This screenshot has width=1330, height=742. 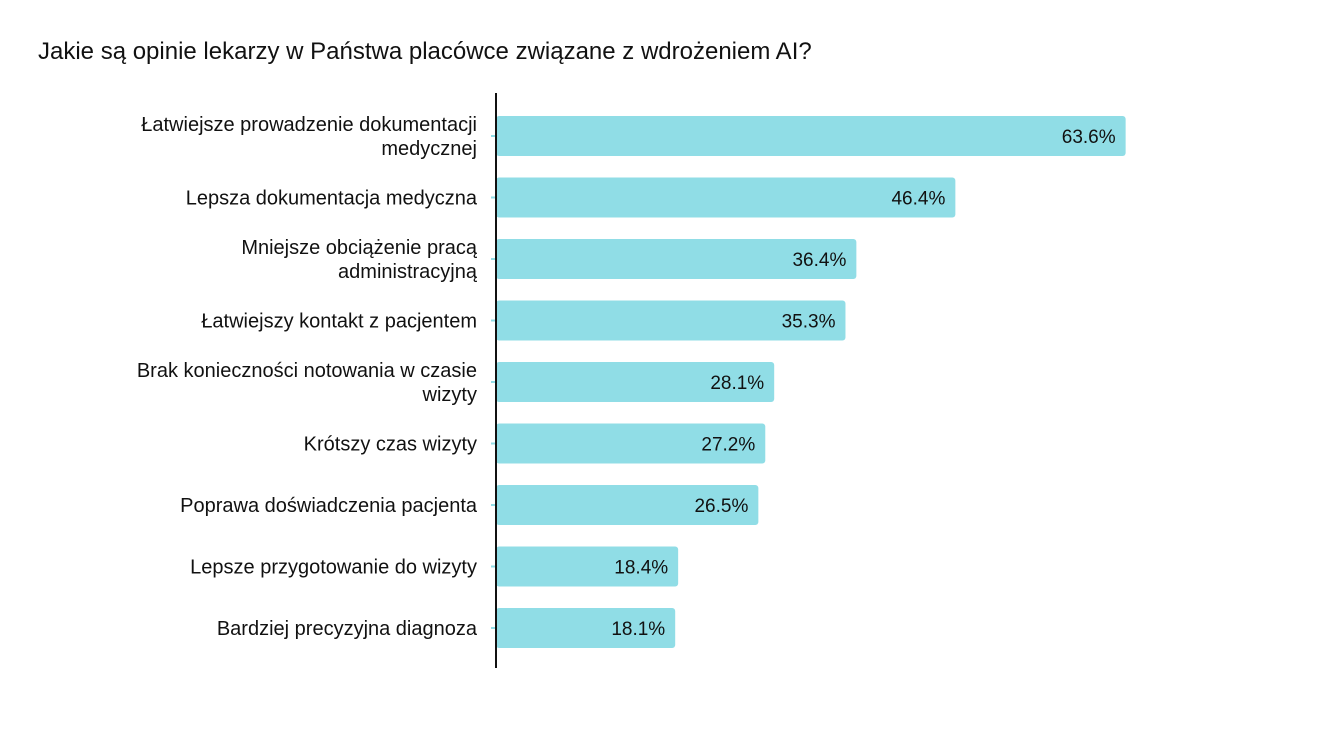 I want to click on category-label: Brak konieczności notowania w czasie, so click(x=307, y=371).